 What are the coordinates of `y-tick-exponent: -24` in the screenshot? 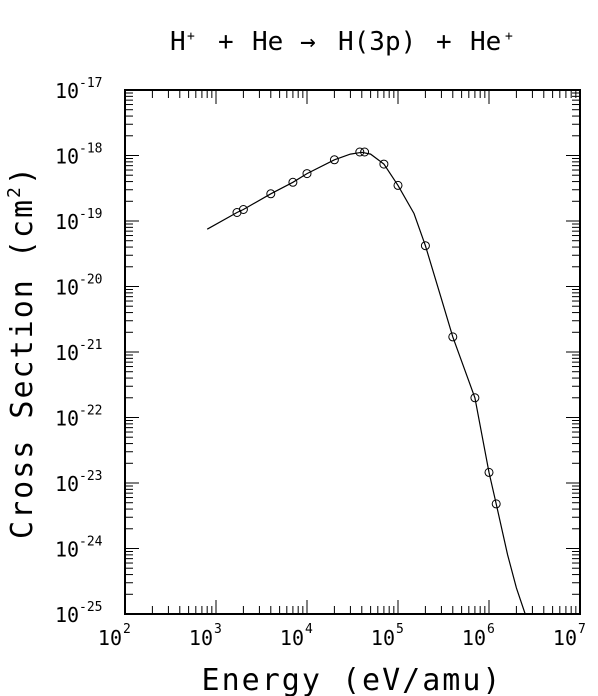 It's located at (91, 542).